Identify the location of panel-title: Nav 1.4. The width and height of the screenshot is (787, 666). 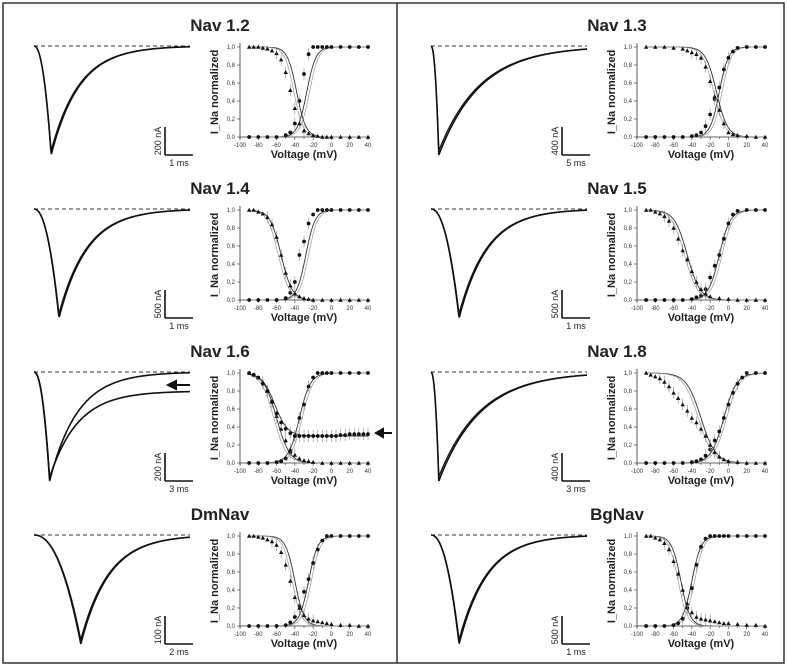
(220, 188).